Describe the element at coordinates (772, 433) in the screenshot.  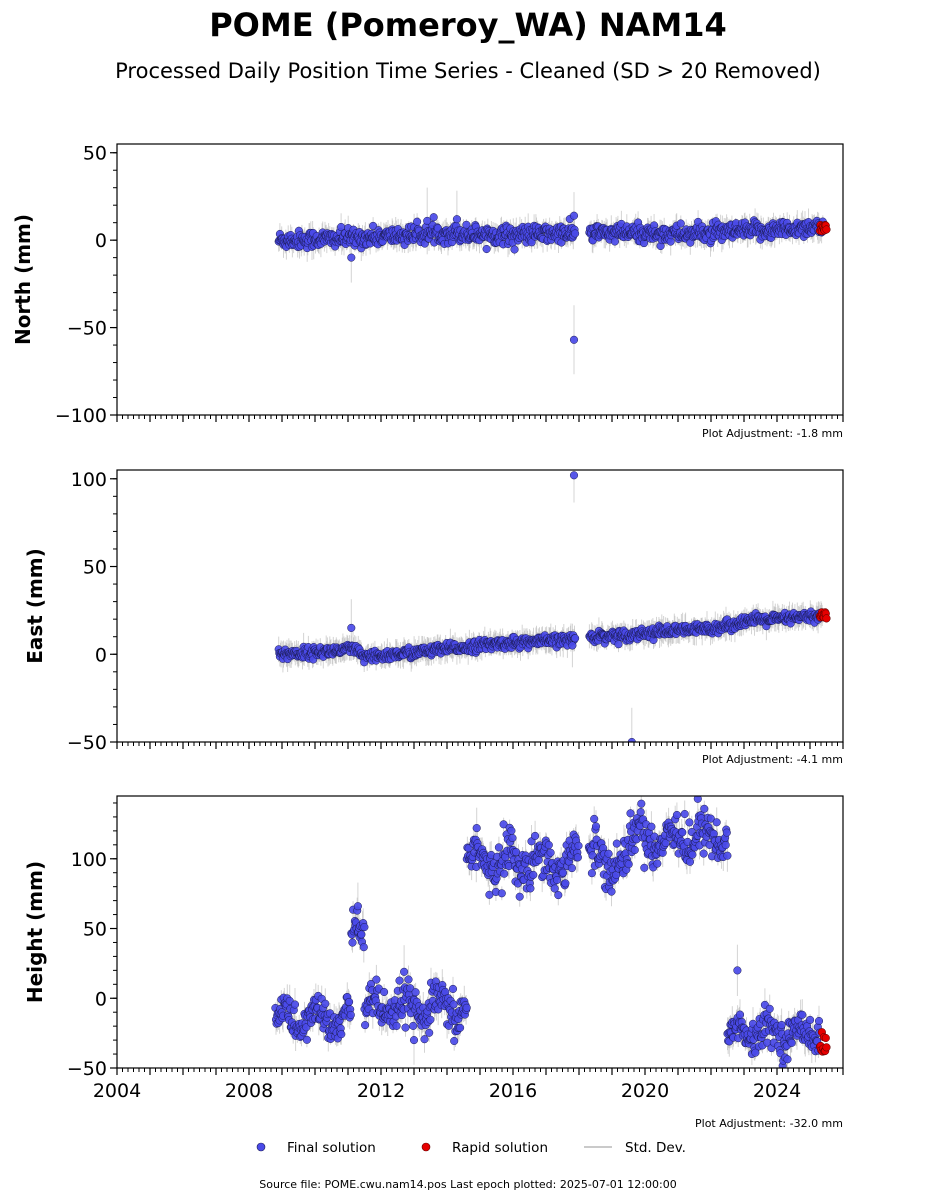
I see `north-plot-adjustment: Plot Adjustment: -1.8 mm` at that location.